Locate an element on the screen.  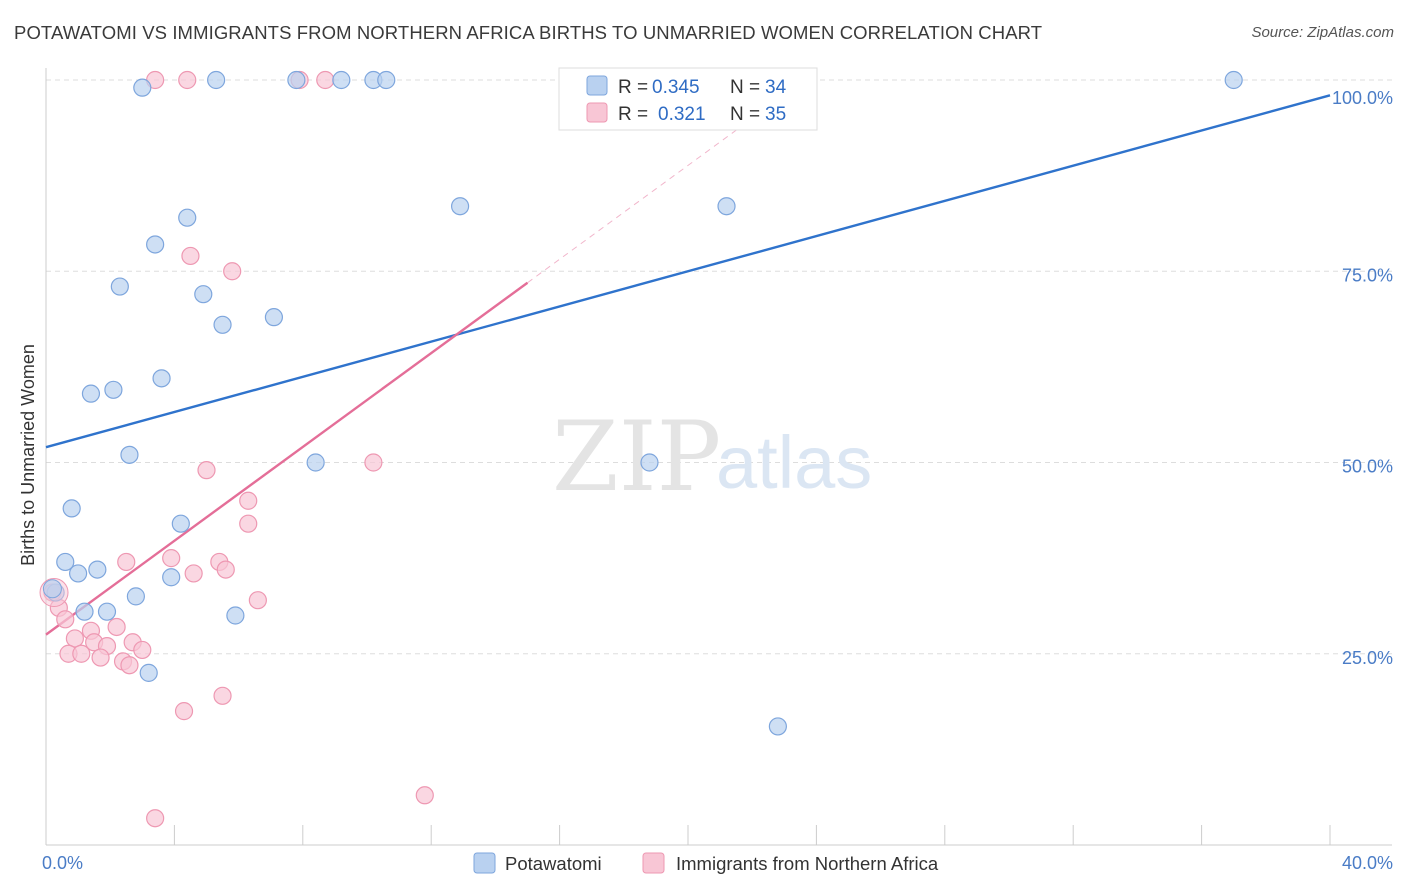
legend-r-value: 0.345 is located at coordinates (676, 87).